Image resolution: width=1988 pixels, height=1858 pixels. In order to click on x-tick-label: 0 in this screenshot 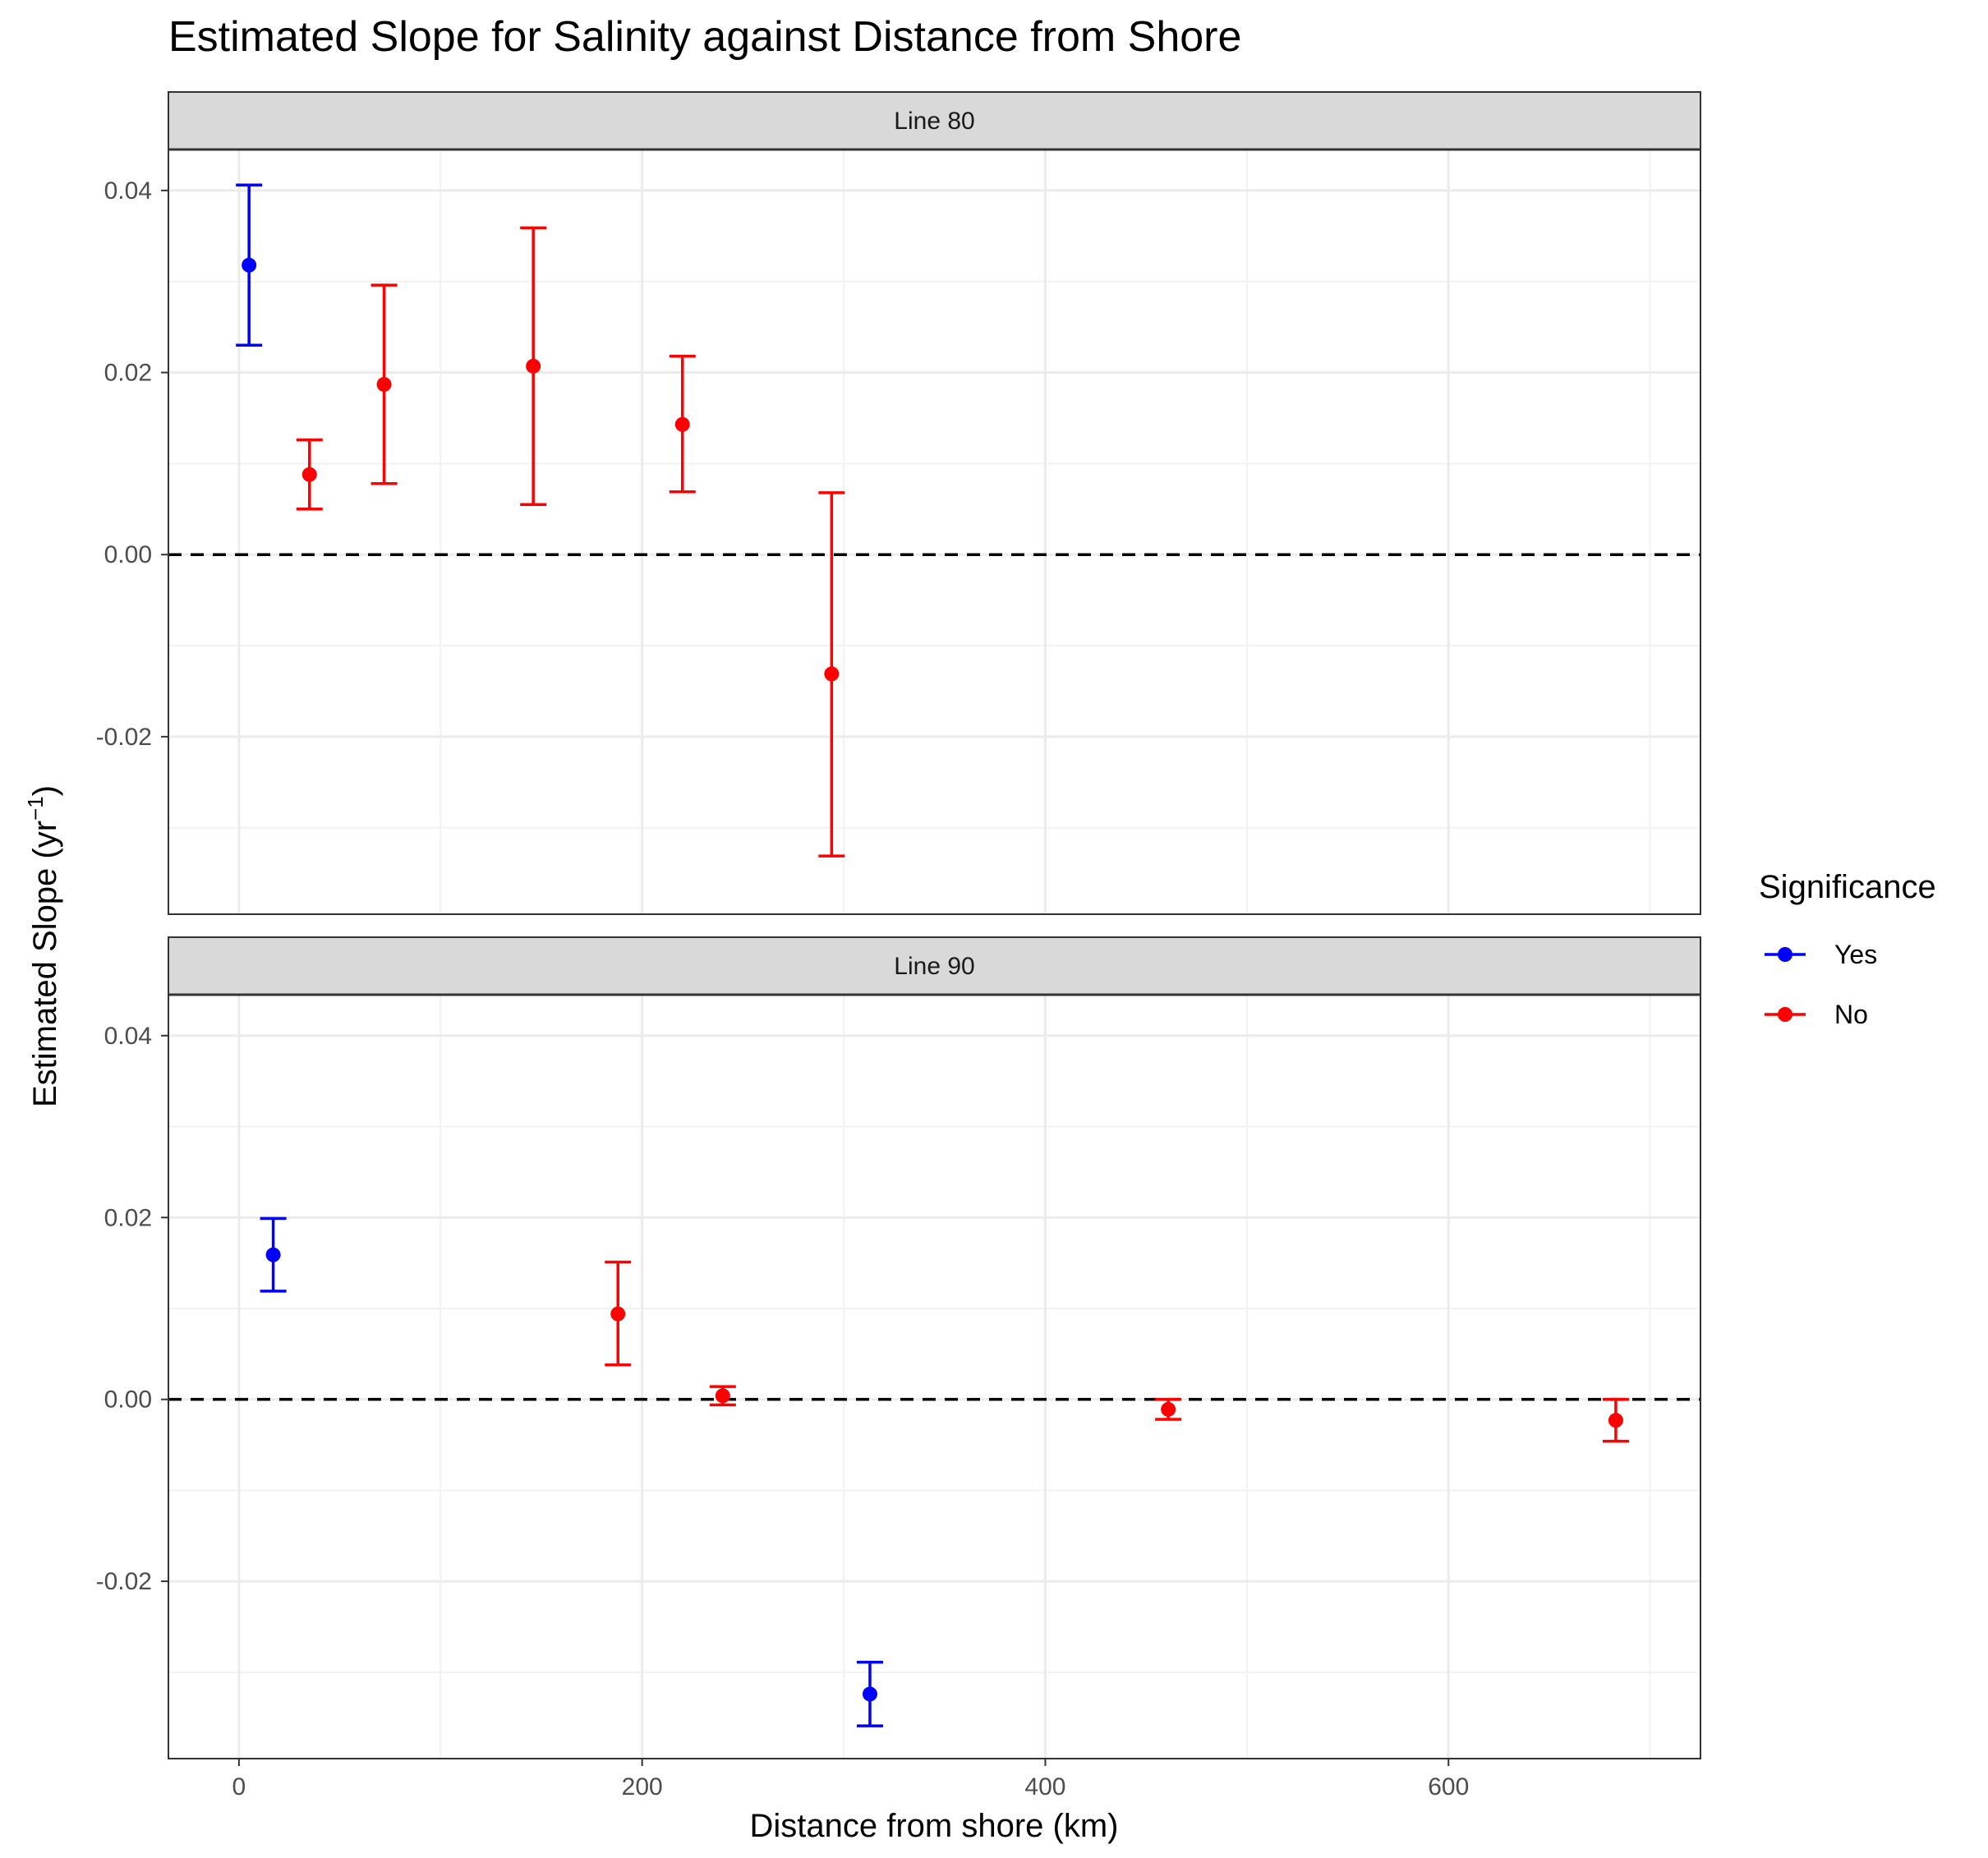, I will do `click(239, 1787)`.